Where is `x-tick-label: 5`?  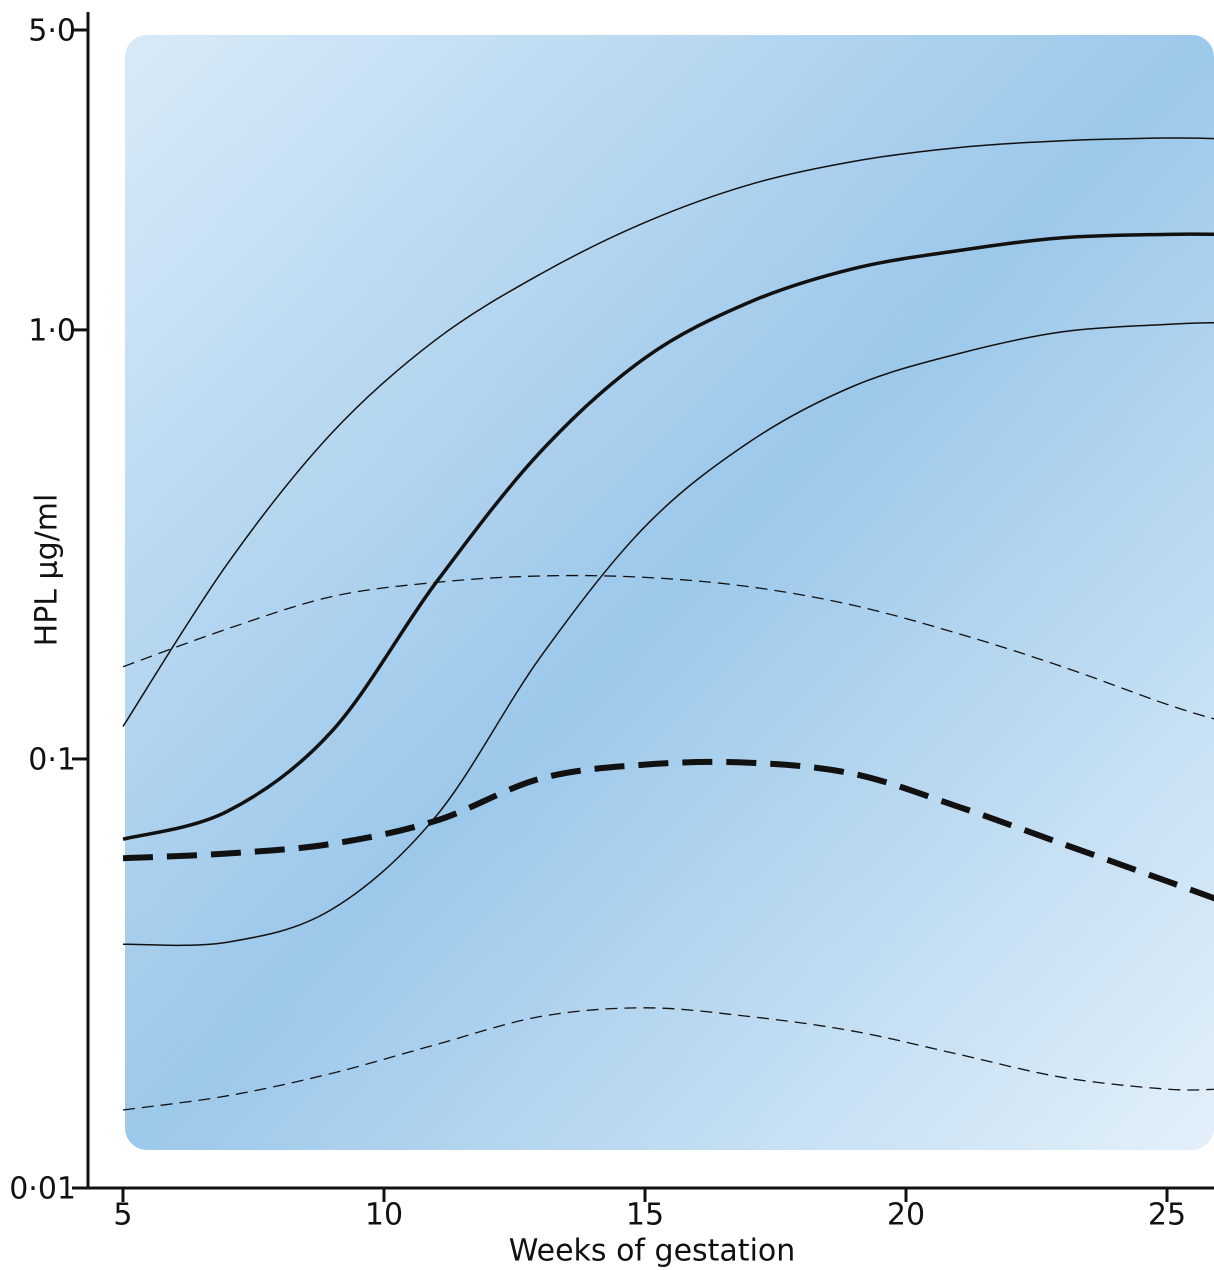 x-tick-label: 5 is located at coordinates (122, 1215).